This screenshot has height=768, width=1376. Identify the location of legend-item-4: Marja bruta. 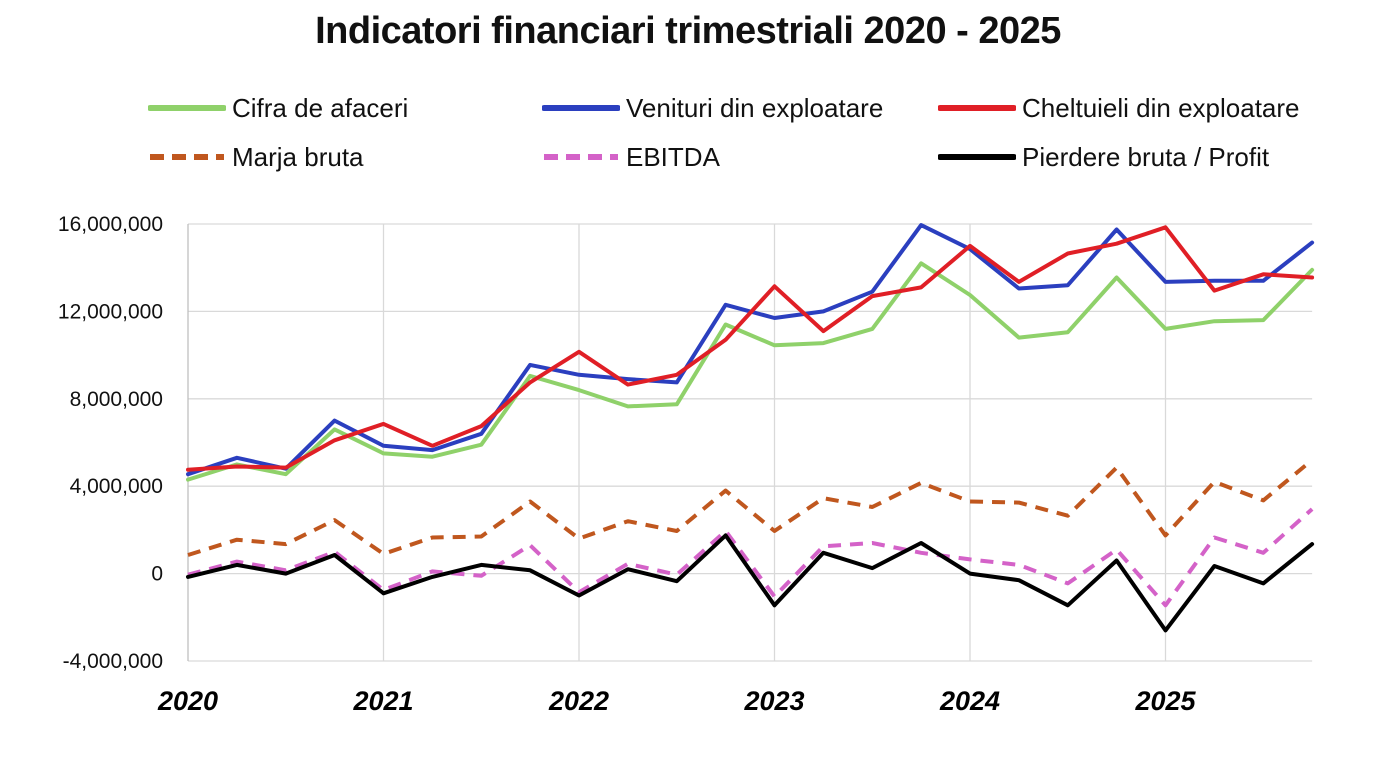
(256, 157).